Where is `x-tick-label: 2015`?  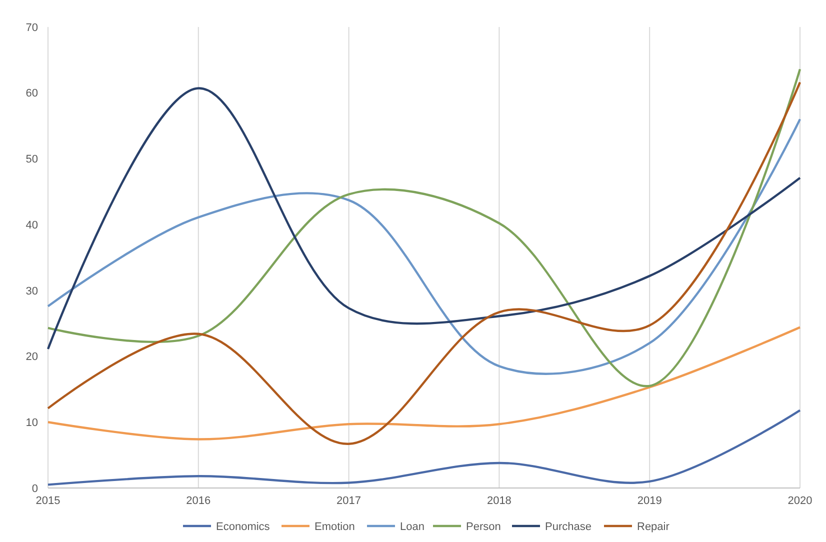
x-tick-label: 2015 is located at coordinates (48, 501).